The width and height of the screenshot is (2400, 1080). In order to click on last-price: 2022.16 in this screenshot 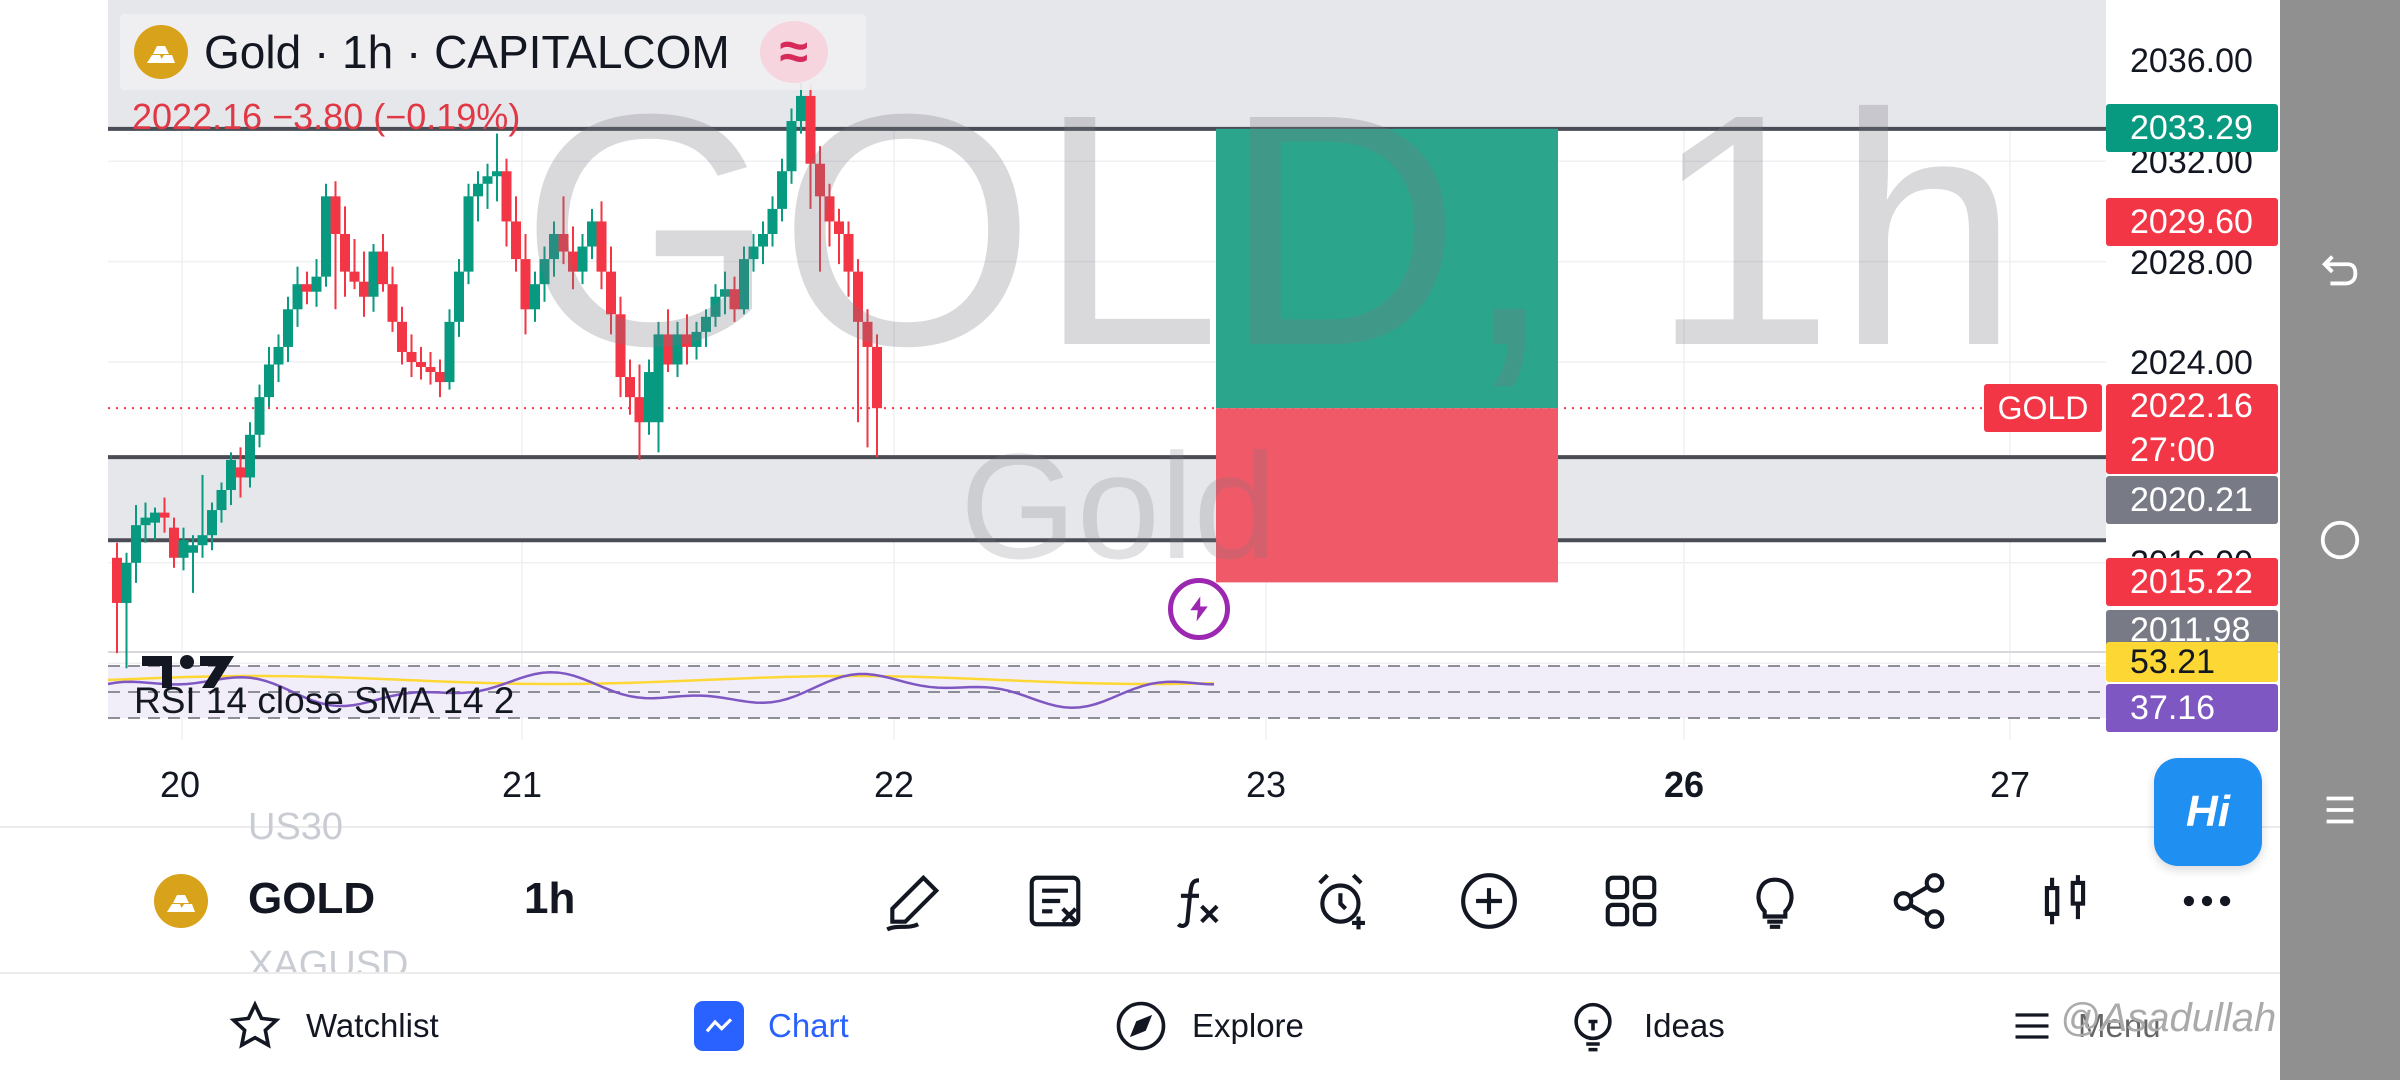, I will do `click(2191, 406)`.